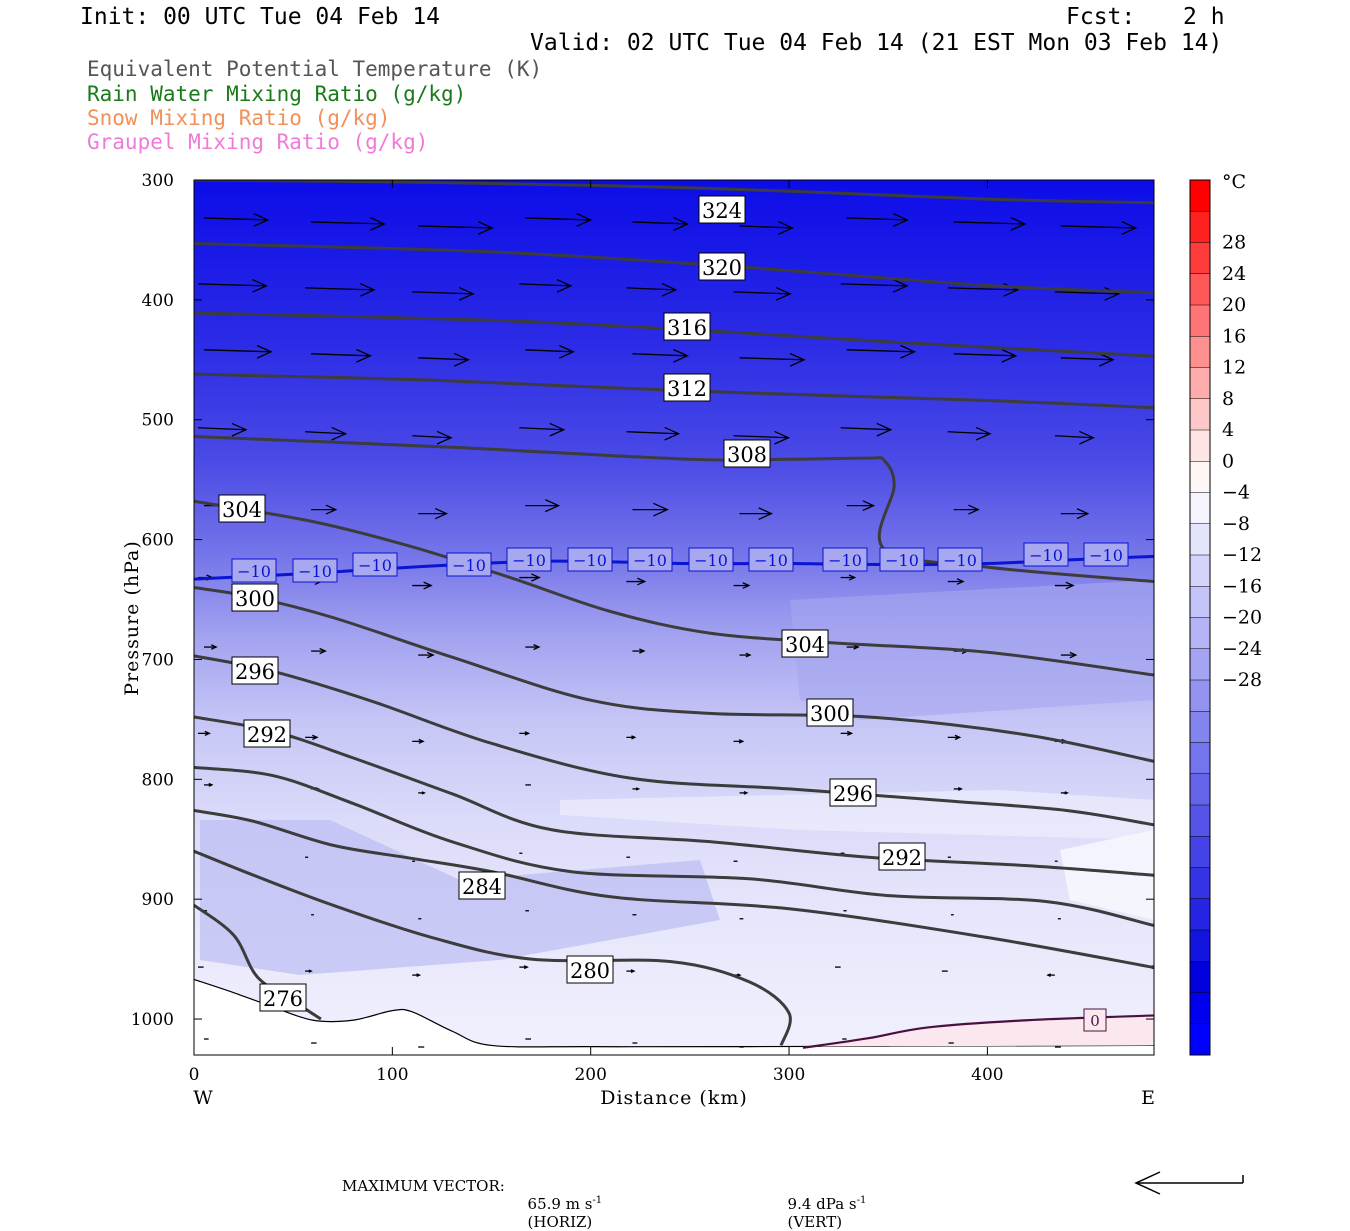 The image size is (1350, 1231). What do you see at coordinates (1234, 274) in the screenshot?
I see `colorbar-tick-label: 24` at bounding box center [1234, 274].